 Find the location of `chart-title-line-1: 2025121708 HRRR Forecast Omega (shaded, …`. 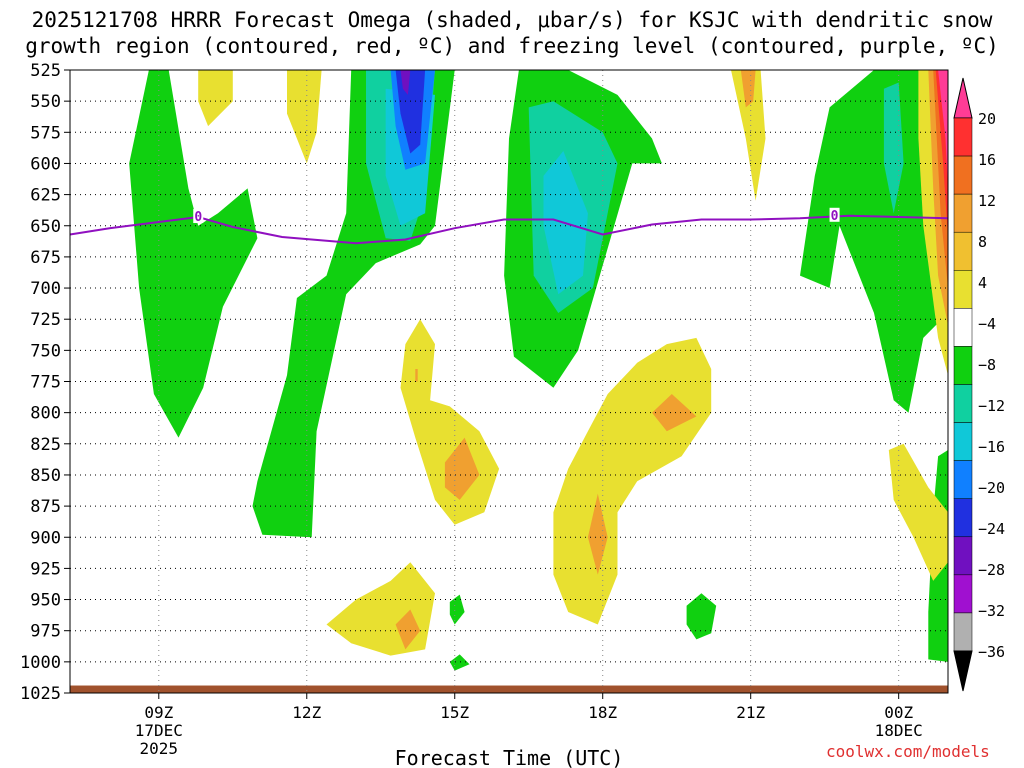

chart-title-line-1: 2025121708 HRRR Forecast Omega (shaded, … is located at coordinates (512, 20).